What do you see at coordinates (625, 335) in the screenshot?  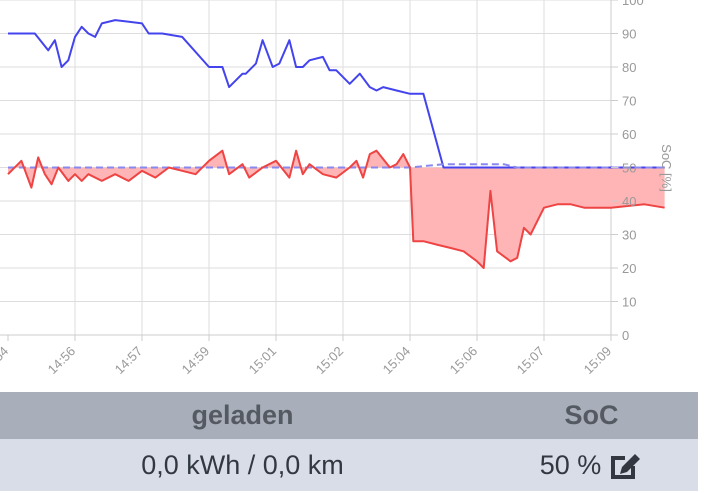 I see `y-tick-label: 0` at bounding box center [625, 335].